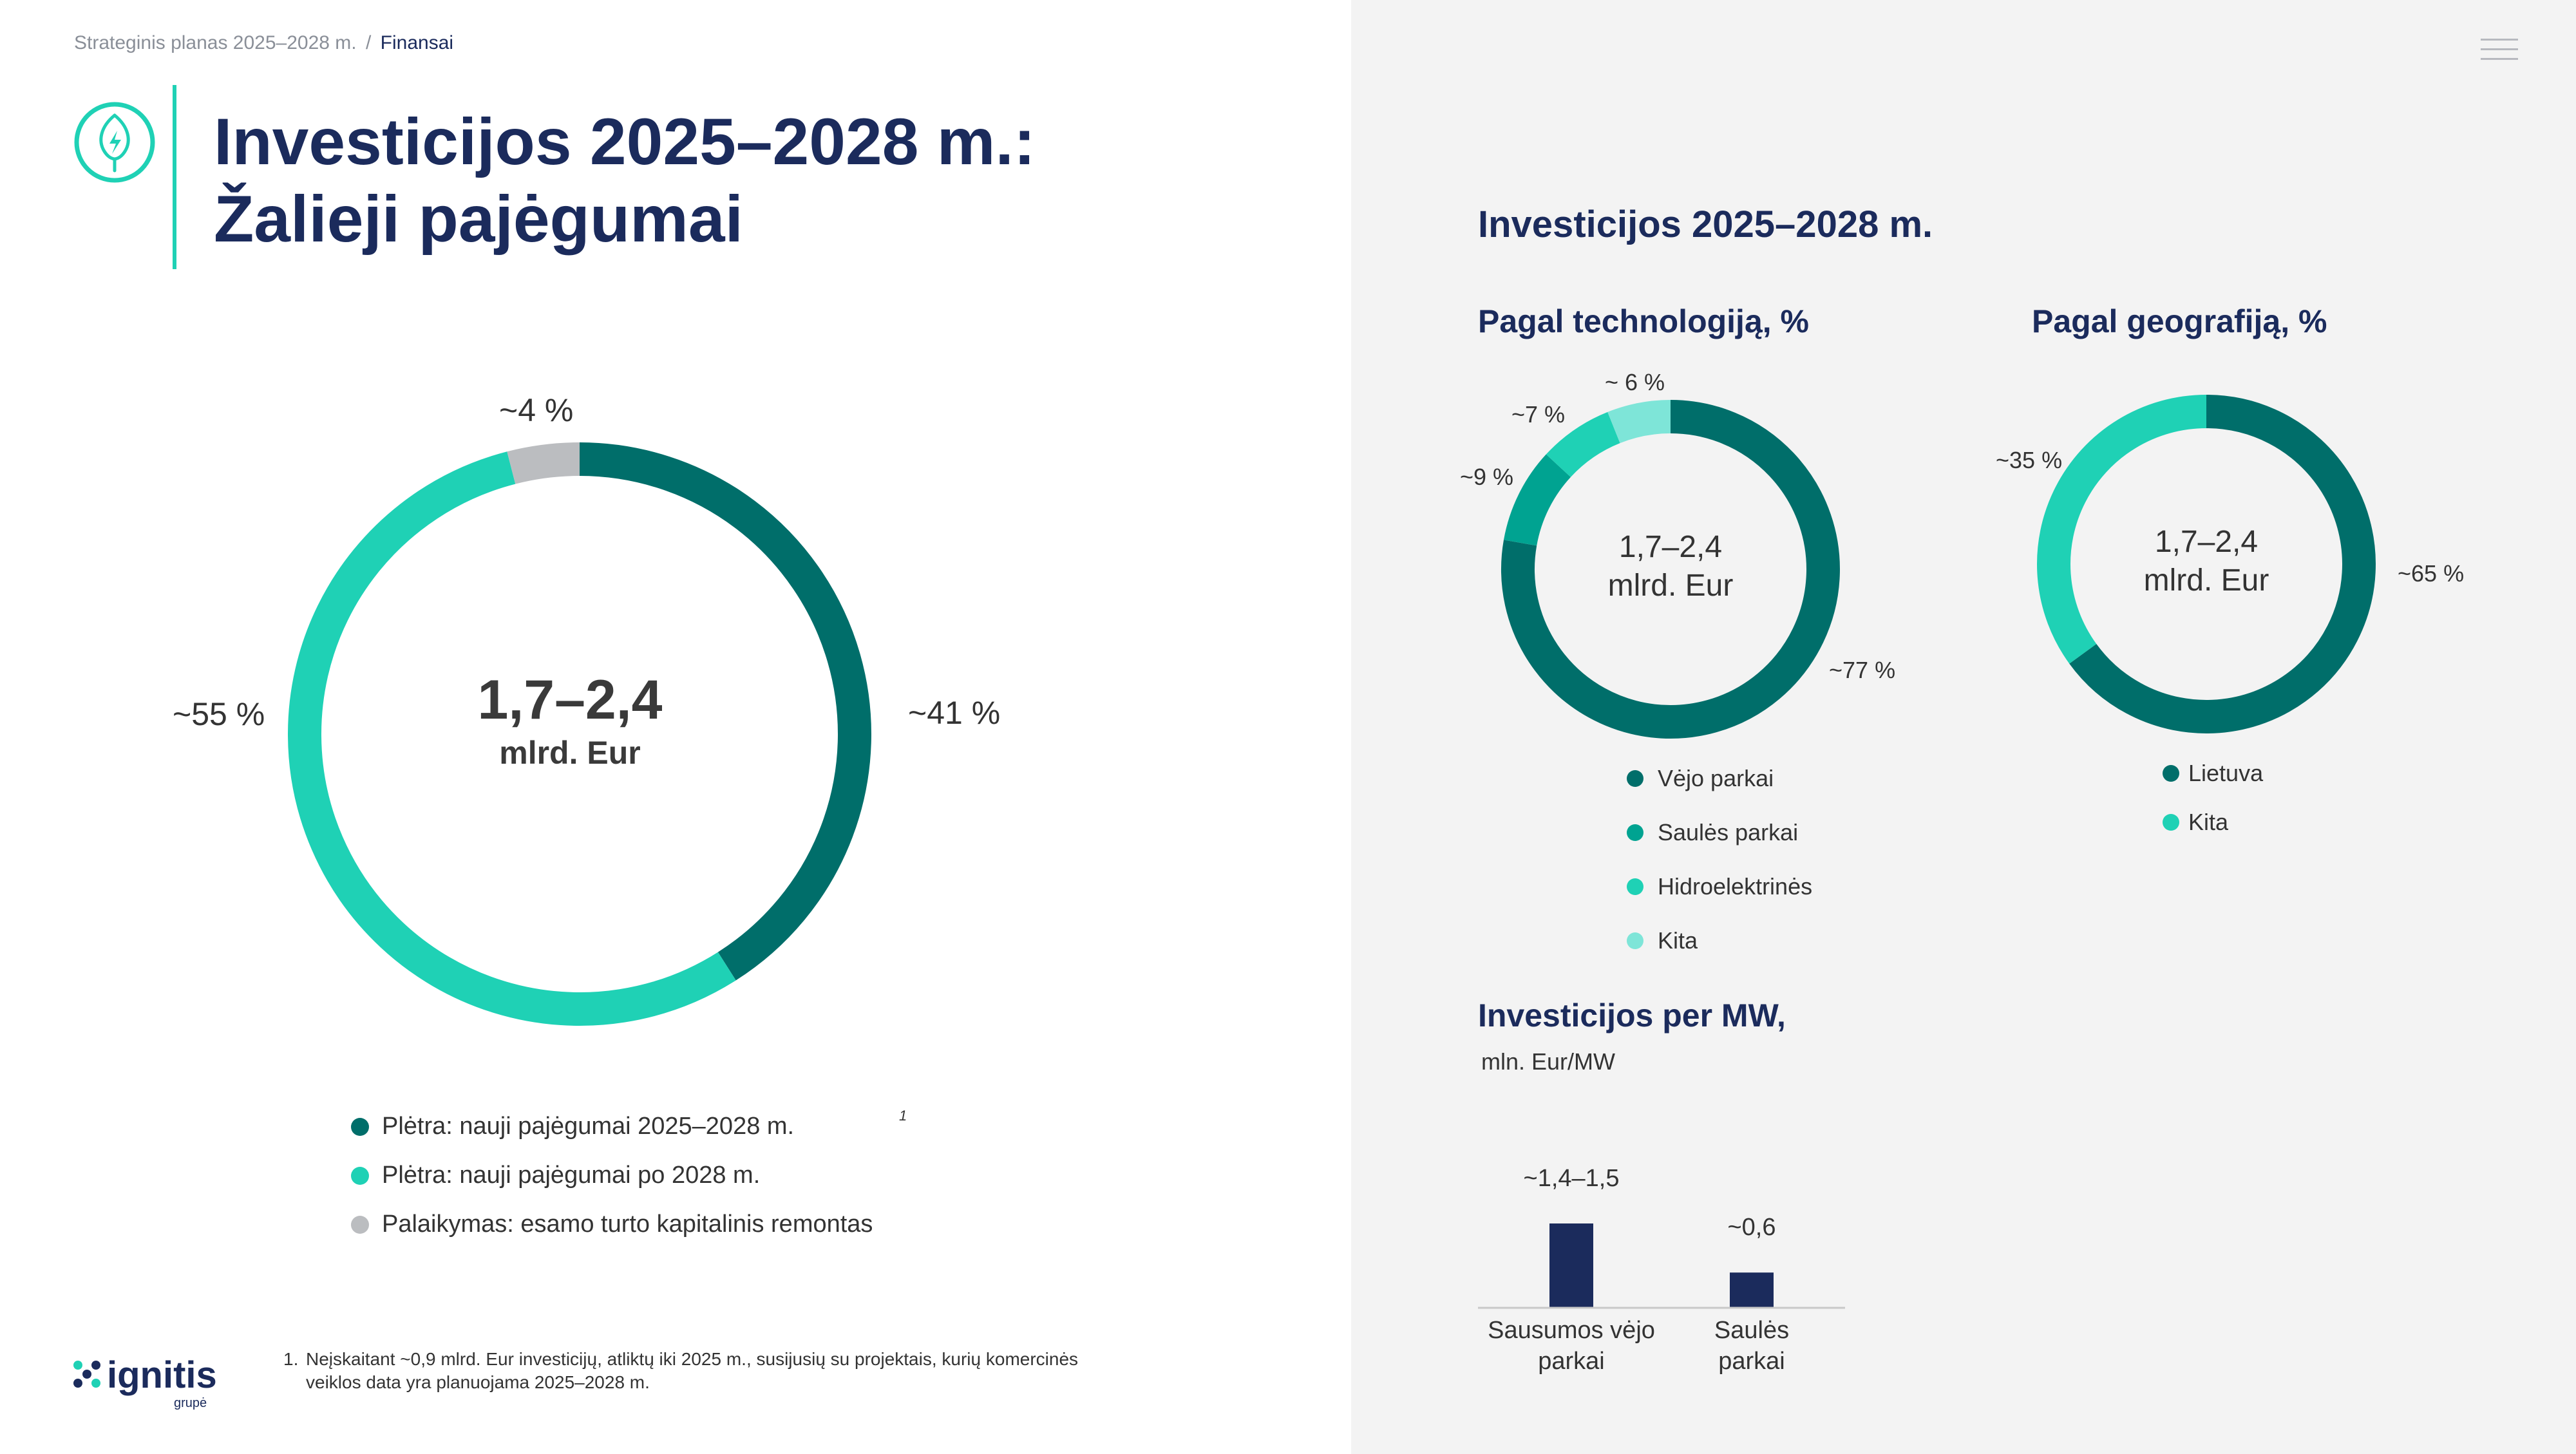 Image resolution: width=2576 pixels, height=1454 pixels. I want to click on investment-per-mw-bar-chart: ~1,4–1,5 ~0,6, so click(1661, 1237).